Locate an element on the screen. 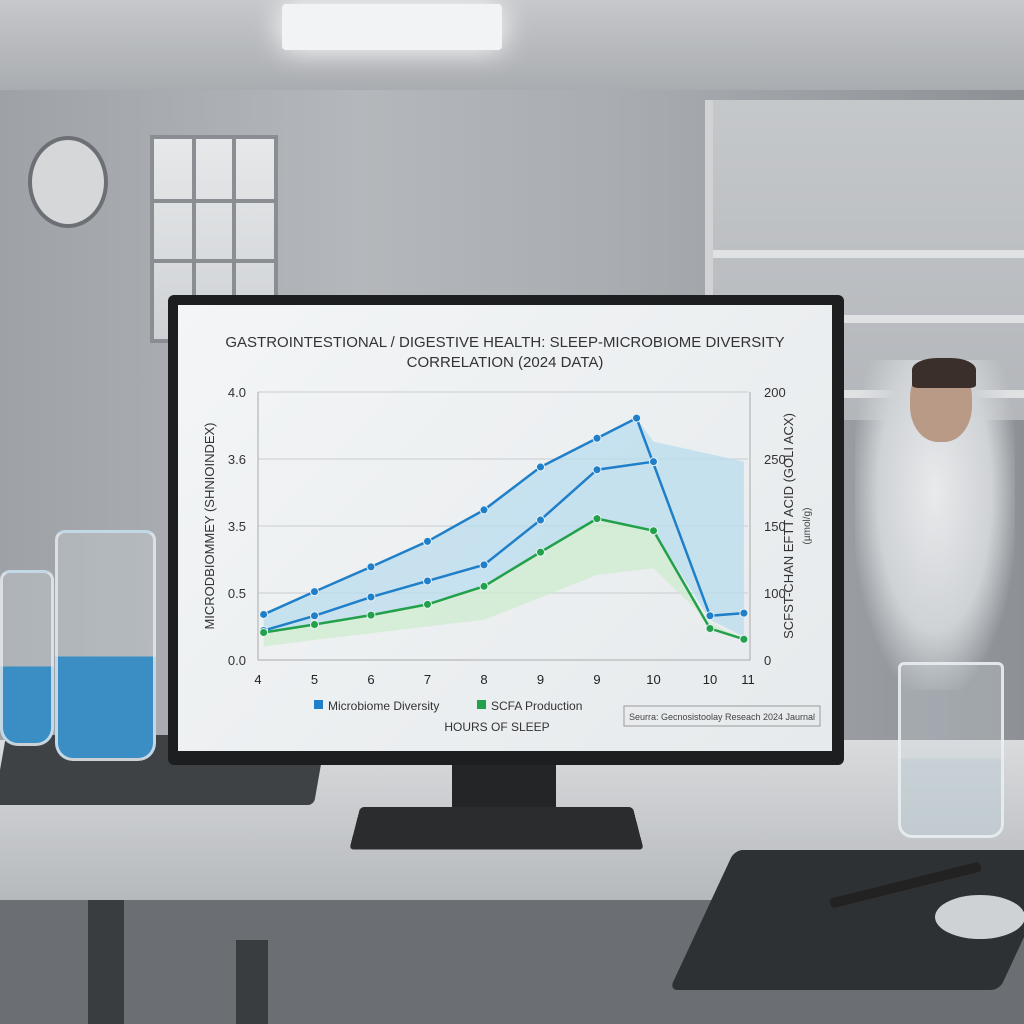 The image size is (1024, 1024). y-right-tick-label: 200 is located at coordinates (775, 392).